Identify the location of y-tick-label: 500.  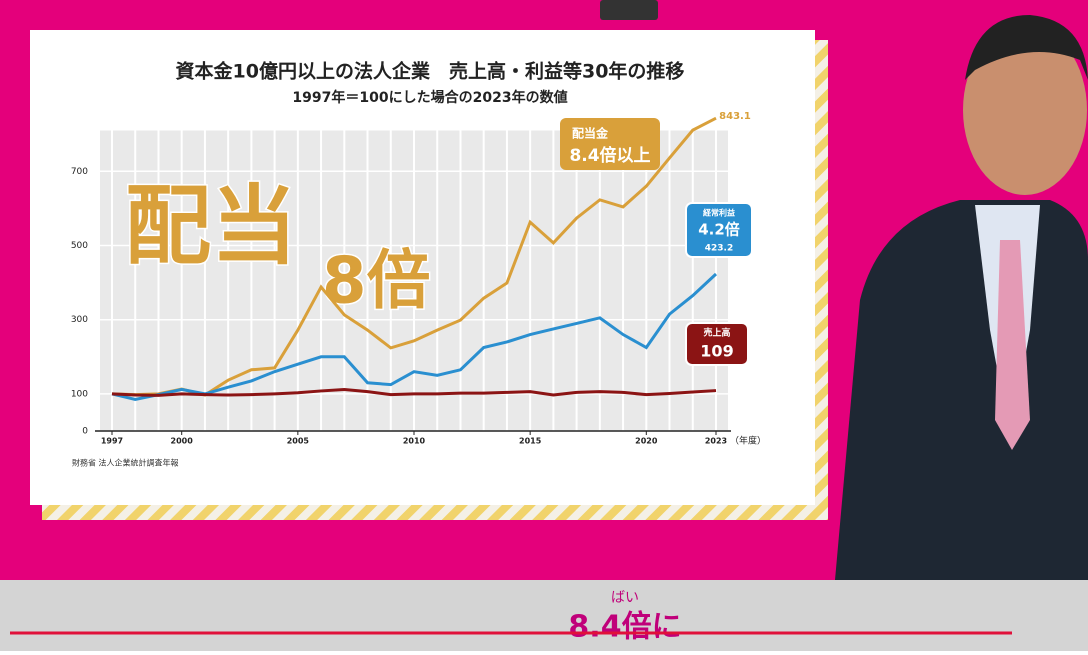
(79, 246).